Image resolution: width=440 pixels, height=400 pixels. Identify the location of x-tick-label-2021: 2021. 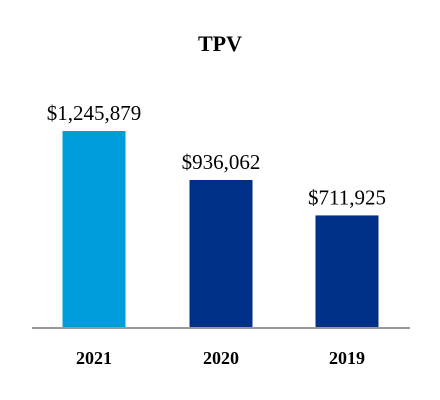
(94, 358).